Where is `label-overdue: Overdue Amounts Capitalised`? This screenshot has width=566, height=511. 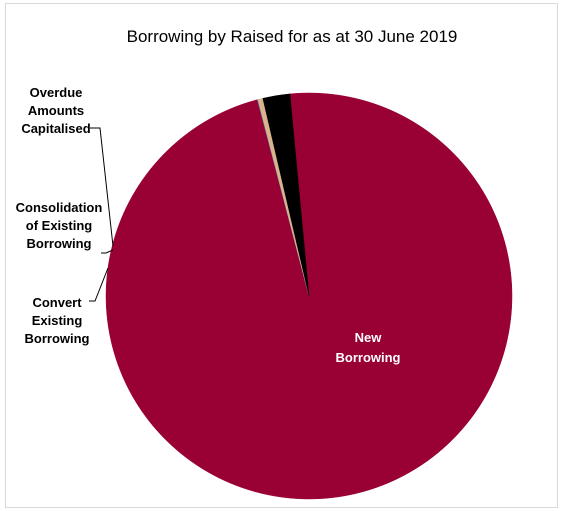
label-overdue: Overdue Amounts Capitalised is located at coordinates (55, 110).